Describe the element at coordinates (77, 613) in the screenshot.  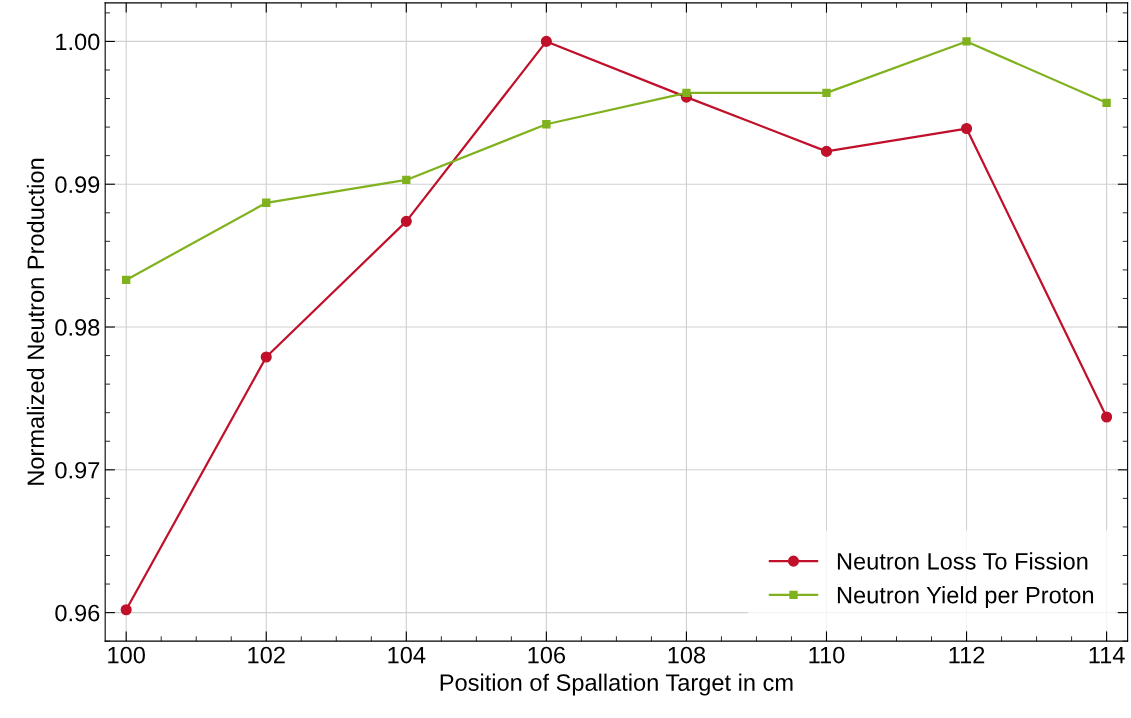
I see `y-tick-label: 0.96` at that location.